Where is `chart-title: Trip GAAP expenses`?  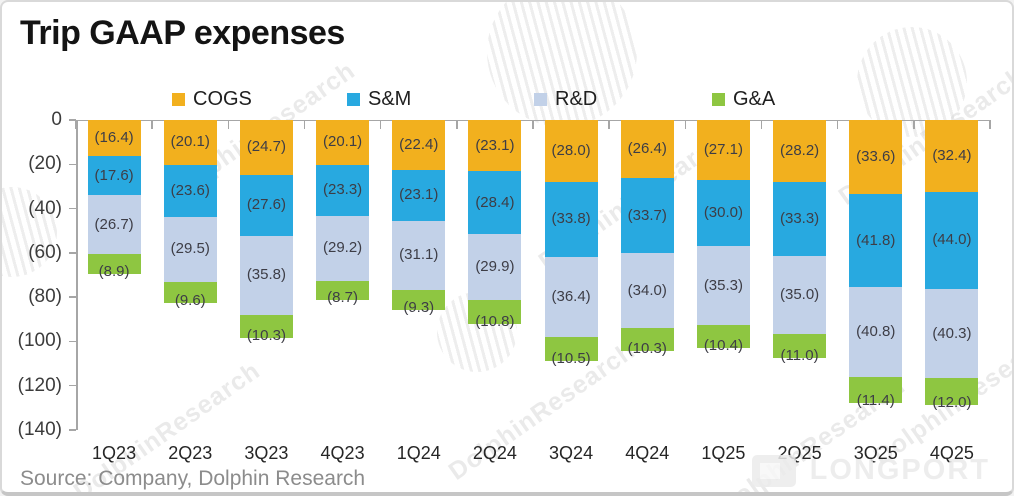
chart-title: Trip GAAP expenses is located at coordinates (182, 33).